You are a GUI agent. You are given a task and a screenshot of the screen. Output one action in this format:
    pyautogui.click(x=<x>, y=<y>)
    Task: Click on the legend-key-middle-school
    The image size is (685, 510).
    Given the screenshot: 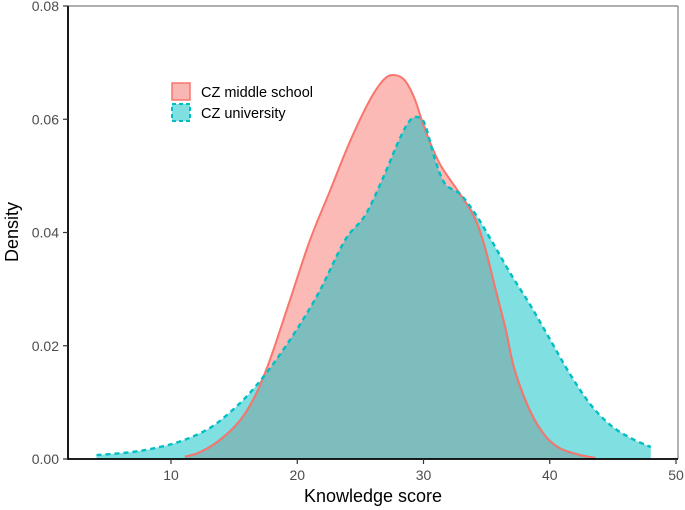 What is the action you would take?
    pyautogui.click(x=181, y=91)
    